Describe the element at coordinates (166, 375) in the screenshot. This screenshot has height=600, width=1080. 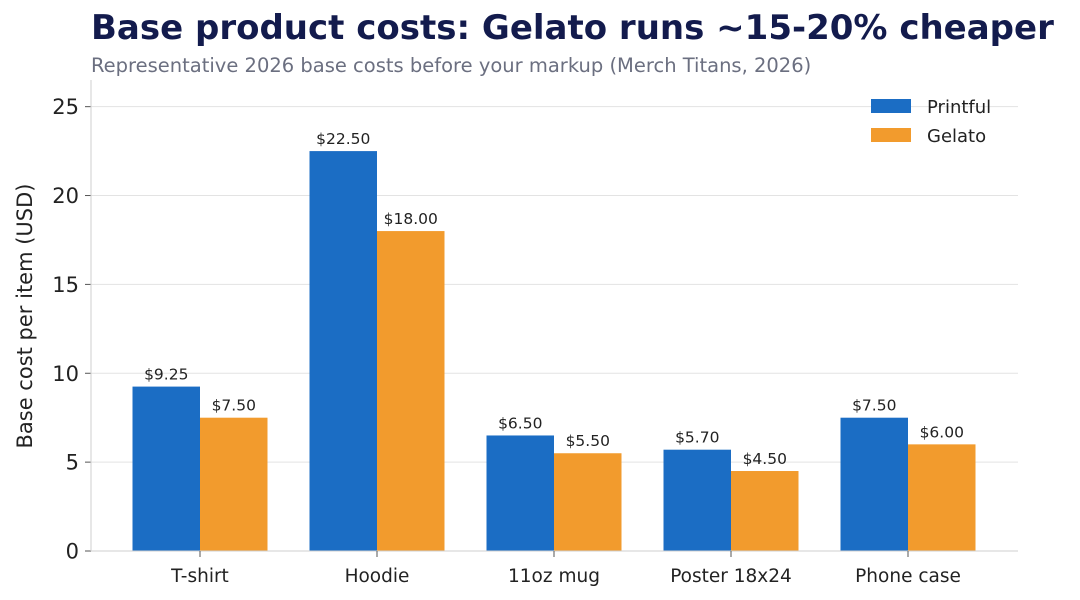
I see `data-label: $9.25` at that location.